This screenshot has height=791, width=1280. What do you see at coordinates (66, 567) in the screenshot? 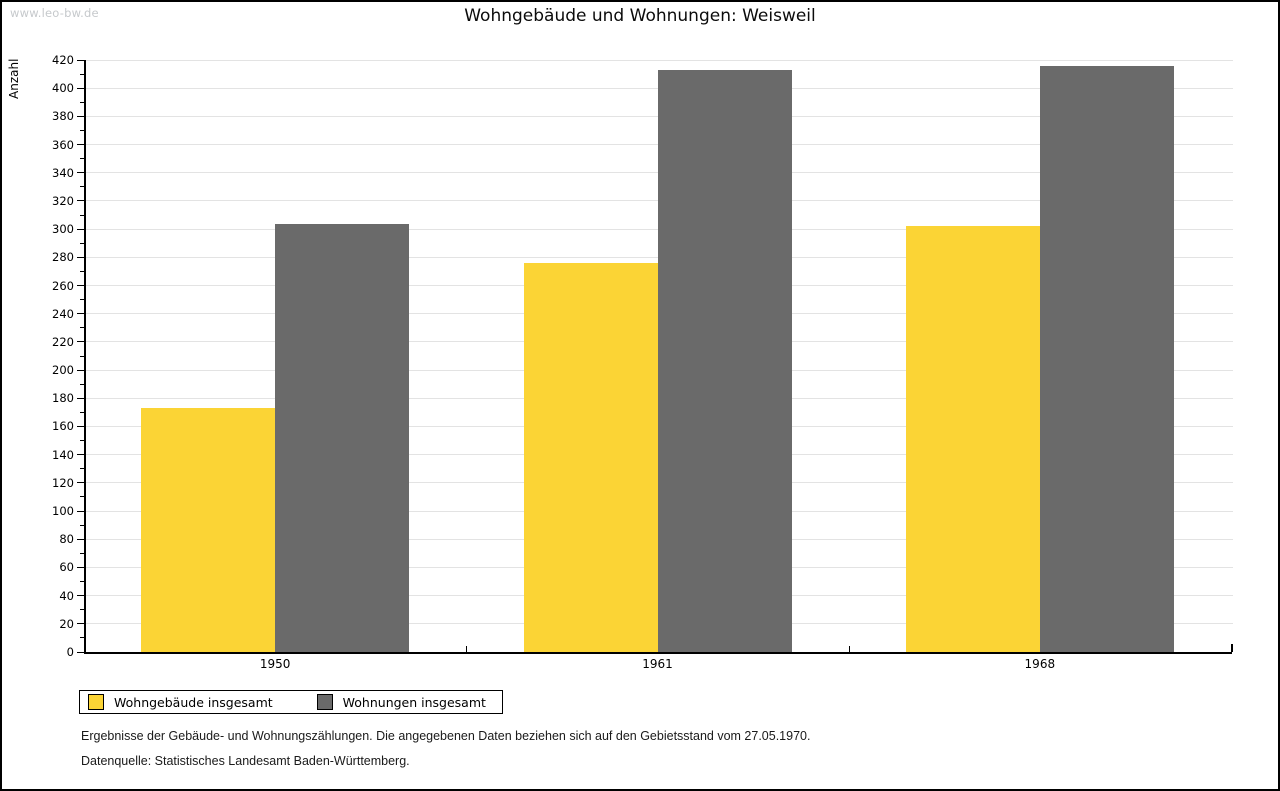
I see `y-tick-label: 60` at bounding box center [66, 567].